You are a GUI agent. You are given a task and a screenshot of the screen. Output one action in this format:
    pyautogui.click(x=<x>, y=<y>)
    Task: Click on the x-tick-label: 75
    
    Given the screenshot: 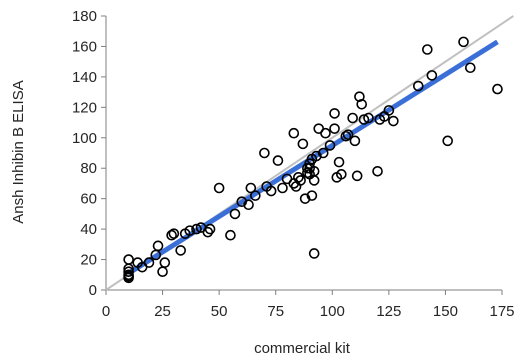 What is the action you would take?
    pyautogui.click(x=275, y=311)
    